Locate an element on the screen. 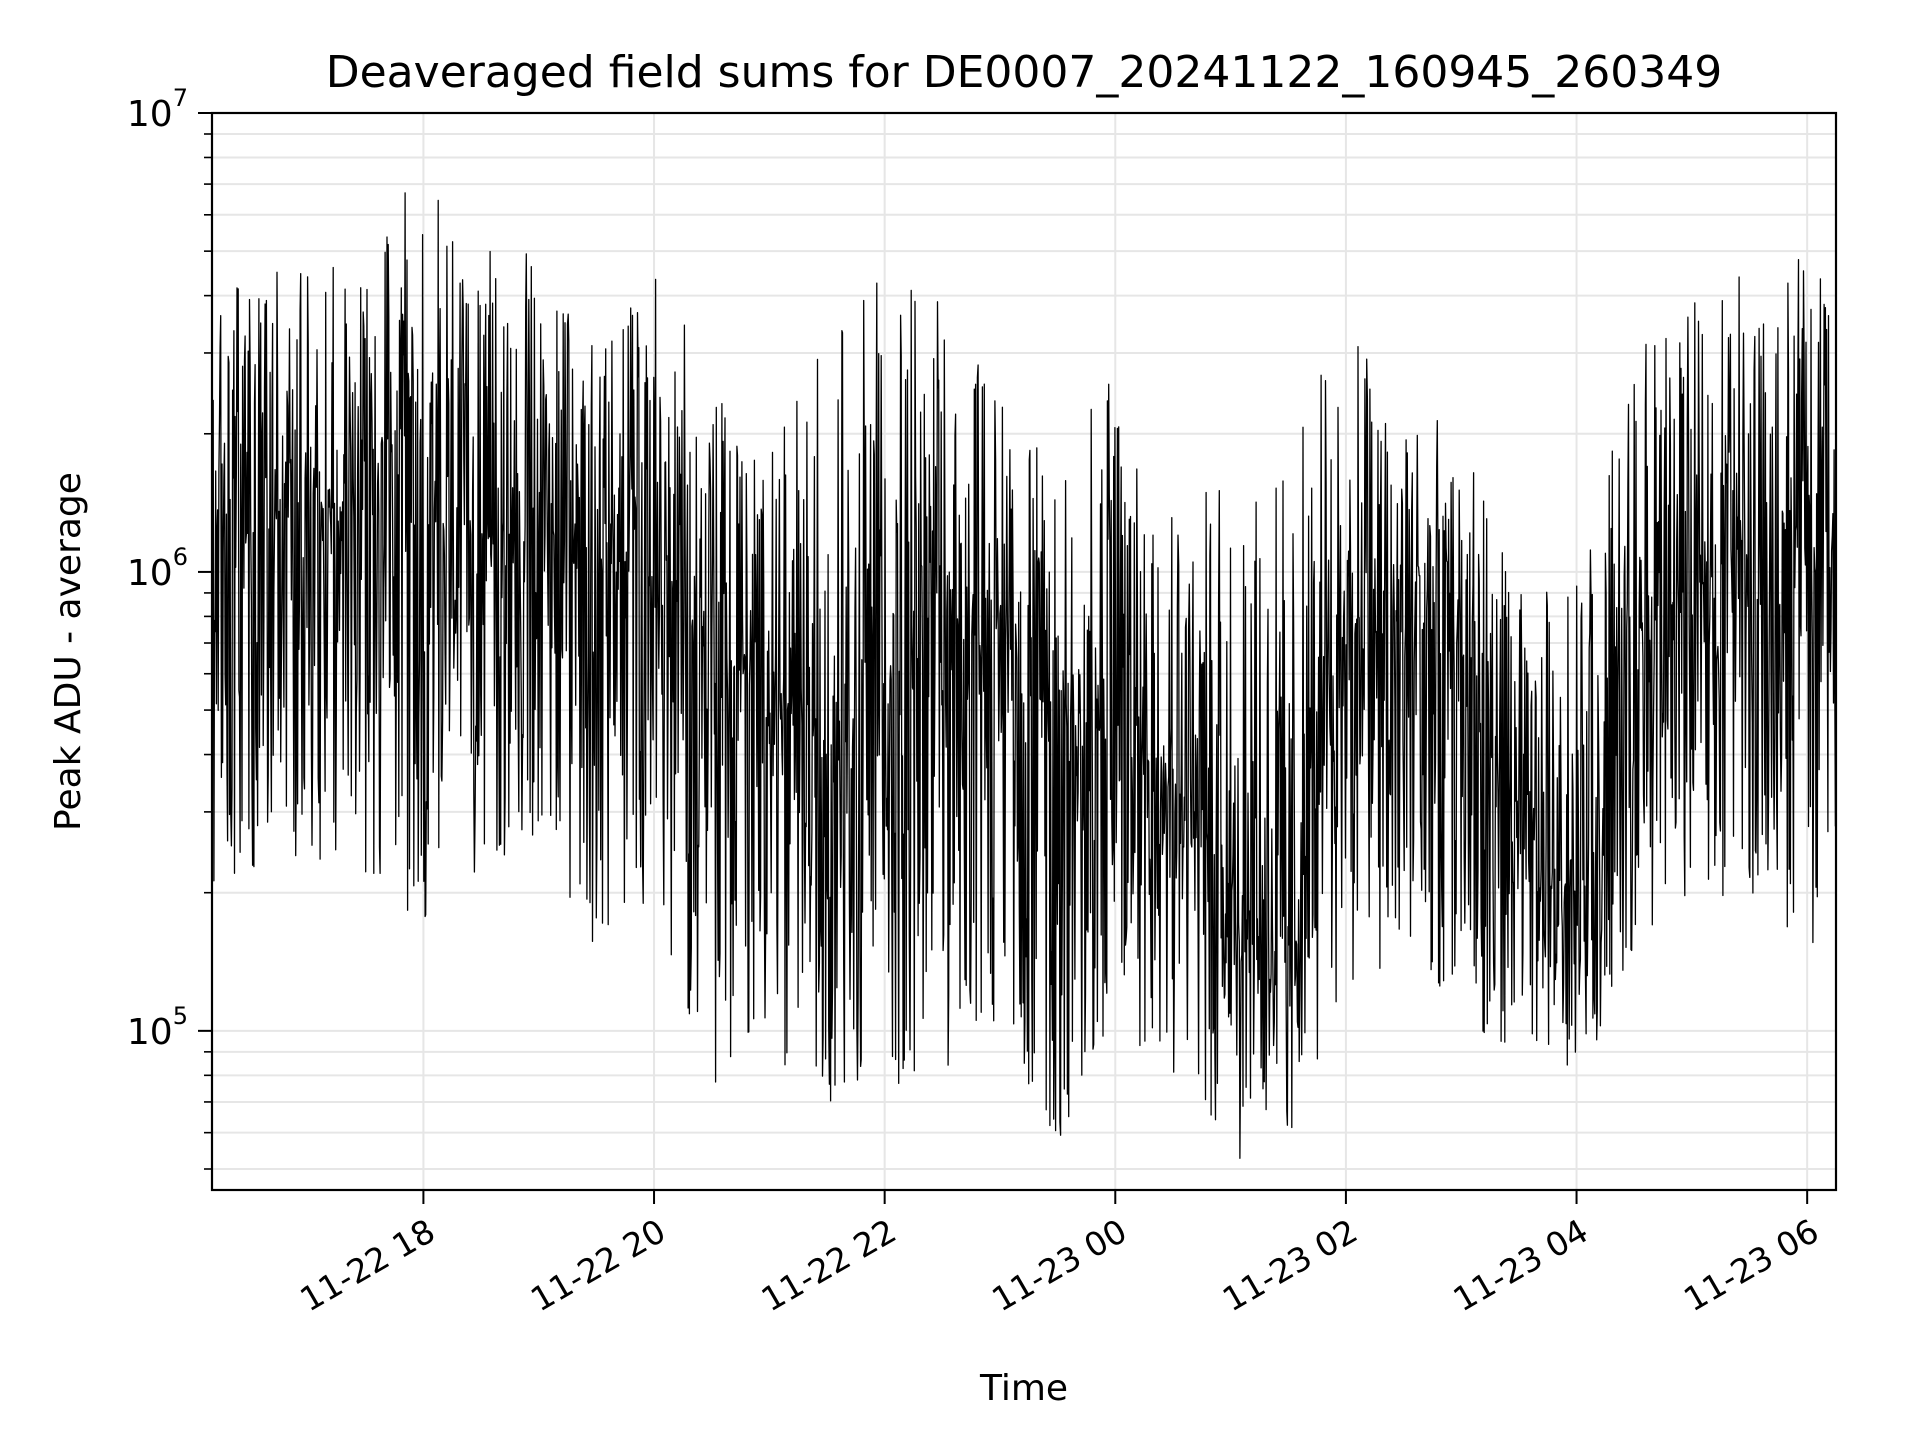 The image size is (1920, 1440). y-tick-label: 10⁵ is located at coordinates (157, 1027).